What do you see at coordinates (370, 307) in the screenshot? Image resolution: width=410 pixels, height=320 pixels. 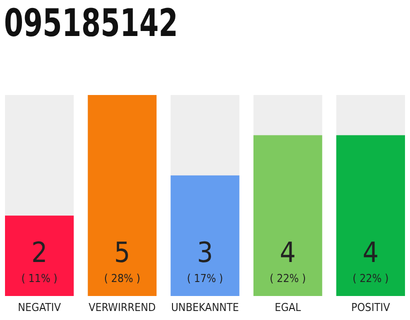 I see `x-tick-label: POSITIV` at bounding box center [370, 307].